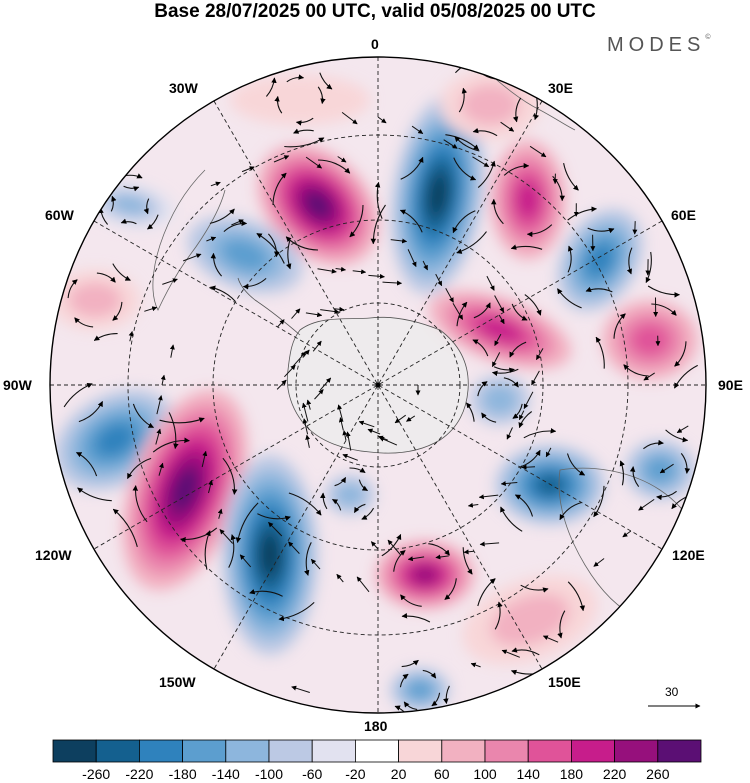  I want to click on colorbar-tick-label: -220, so click(139, 774).